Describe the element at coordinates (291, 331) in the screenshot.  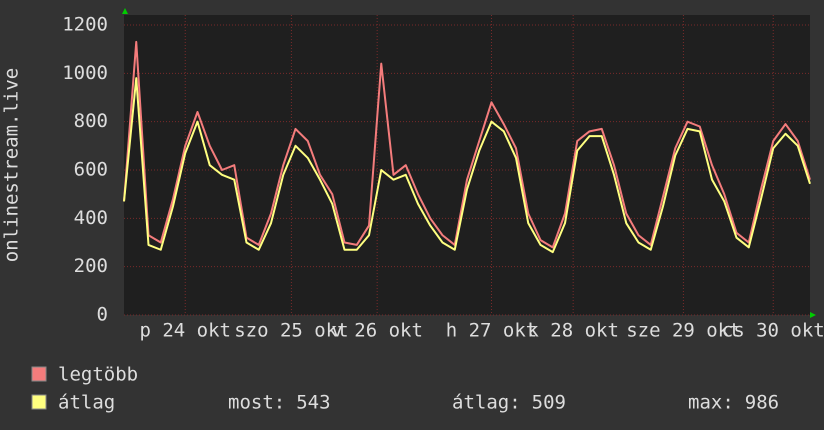
I see `x-tick-label: szo 25 okt` at that location.